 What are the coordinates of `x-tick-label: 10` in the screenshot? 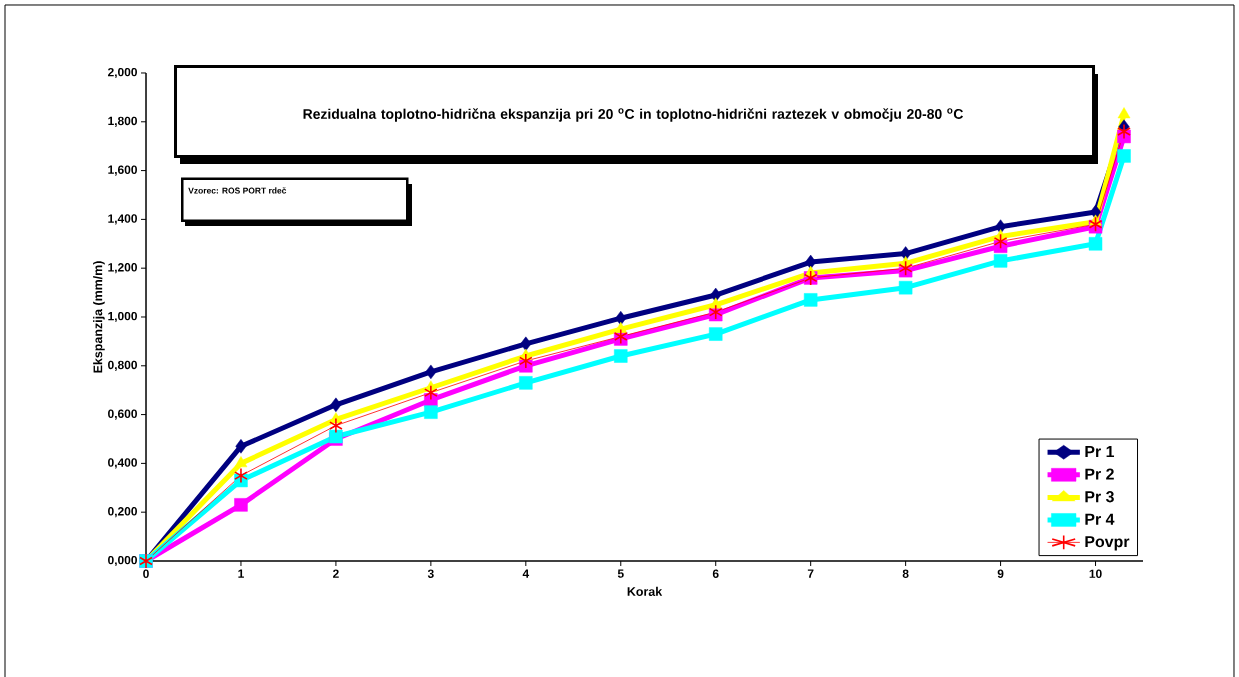 It's located at (1095, 573).